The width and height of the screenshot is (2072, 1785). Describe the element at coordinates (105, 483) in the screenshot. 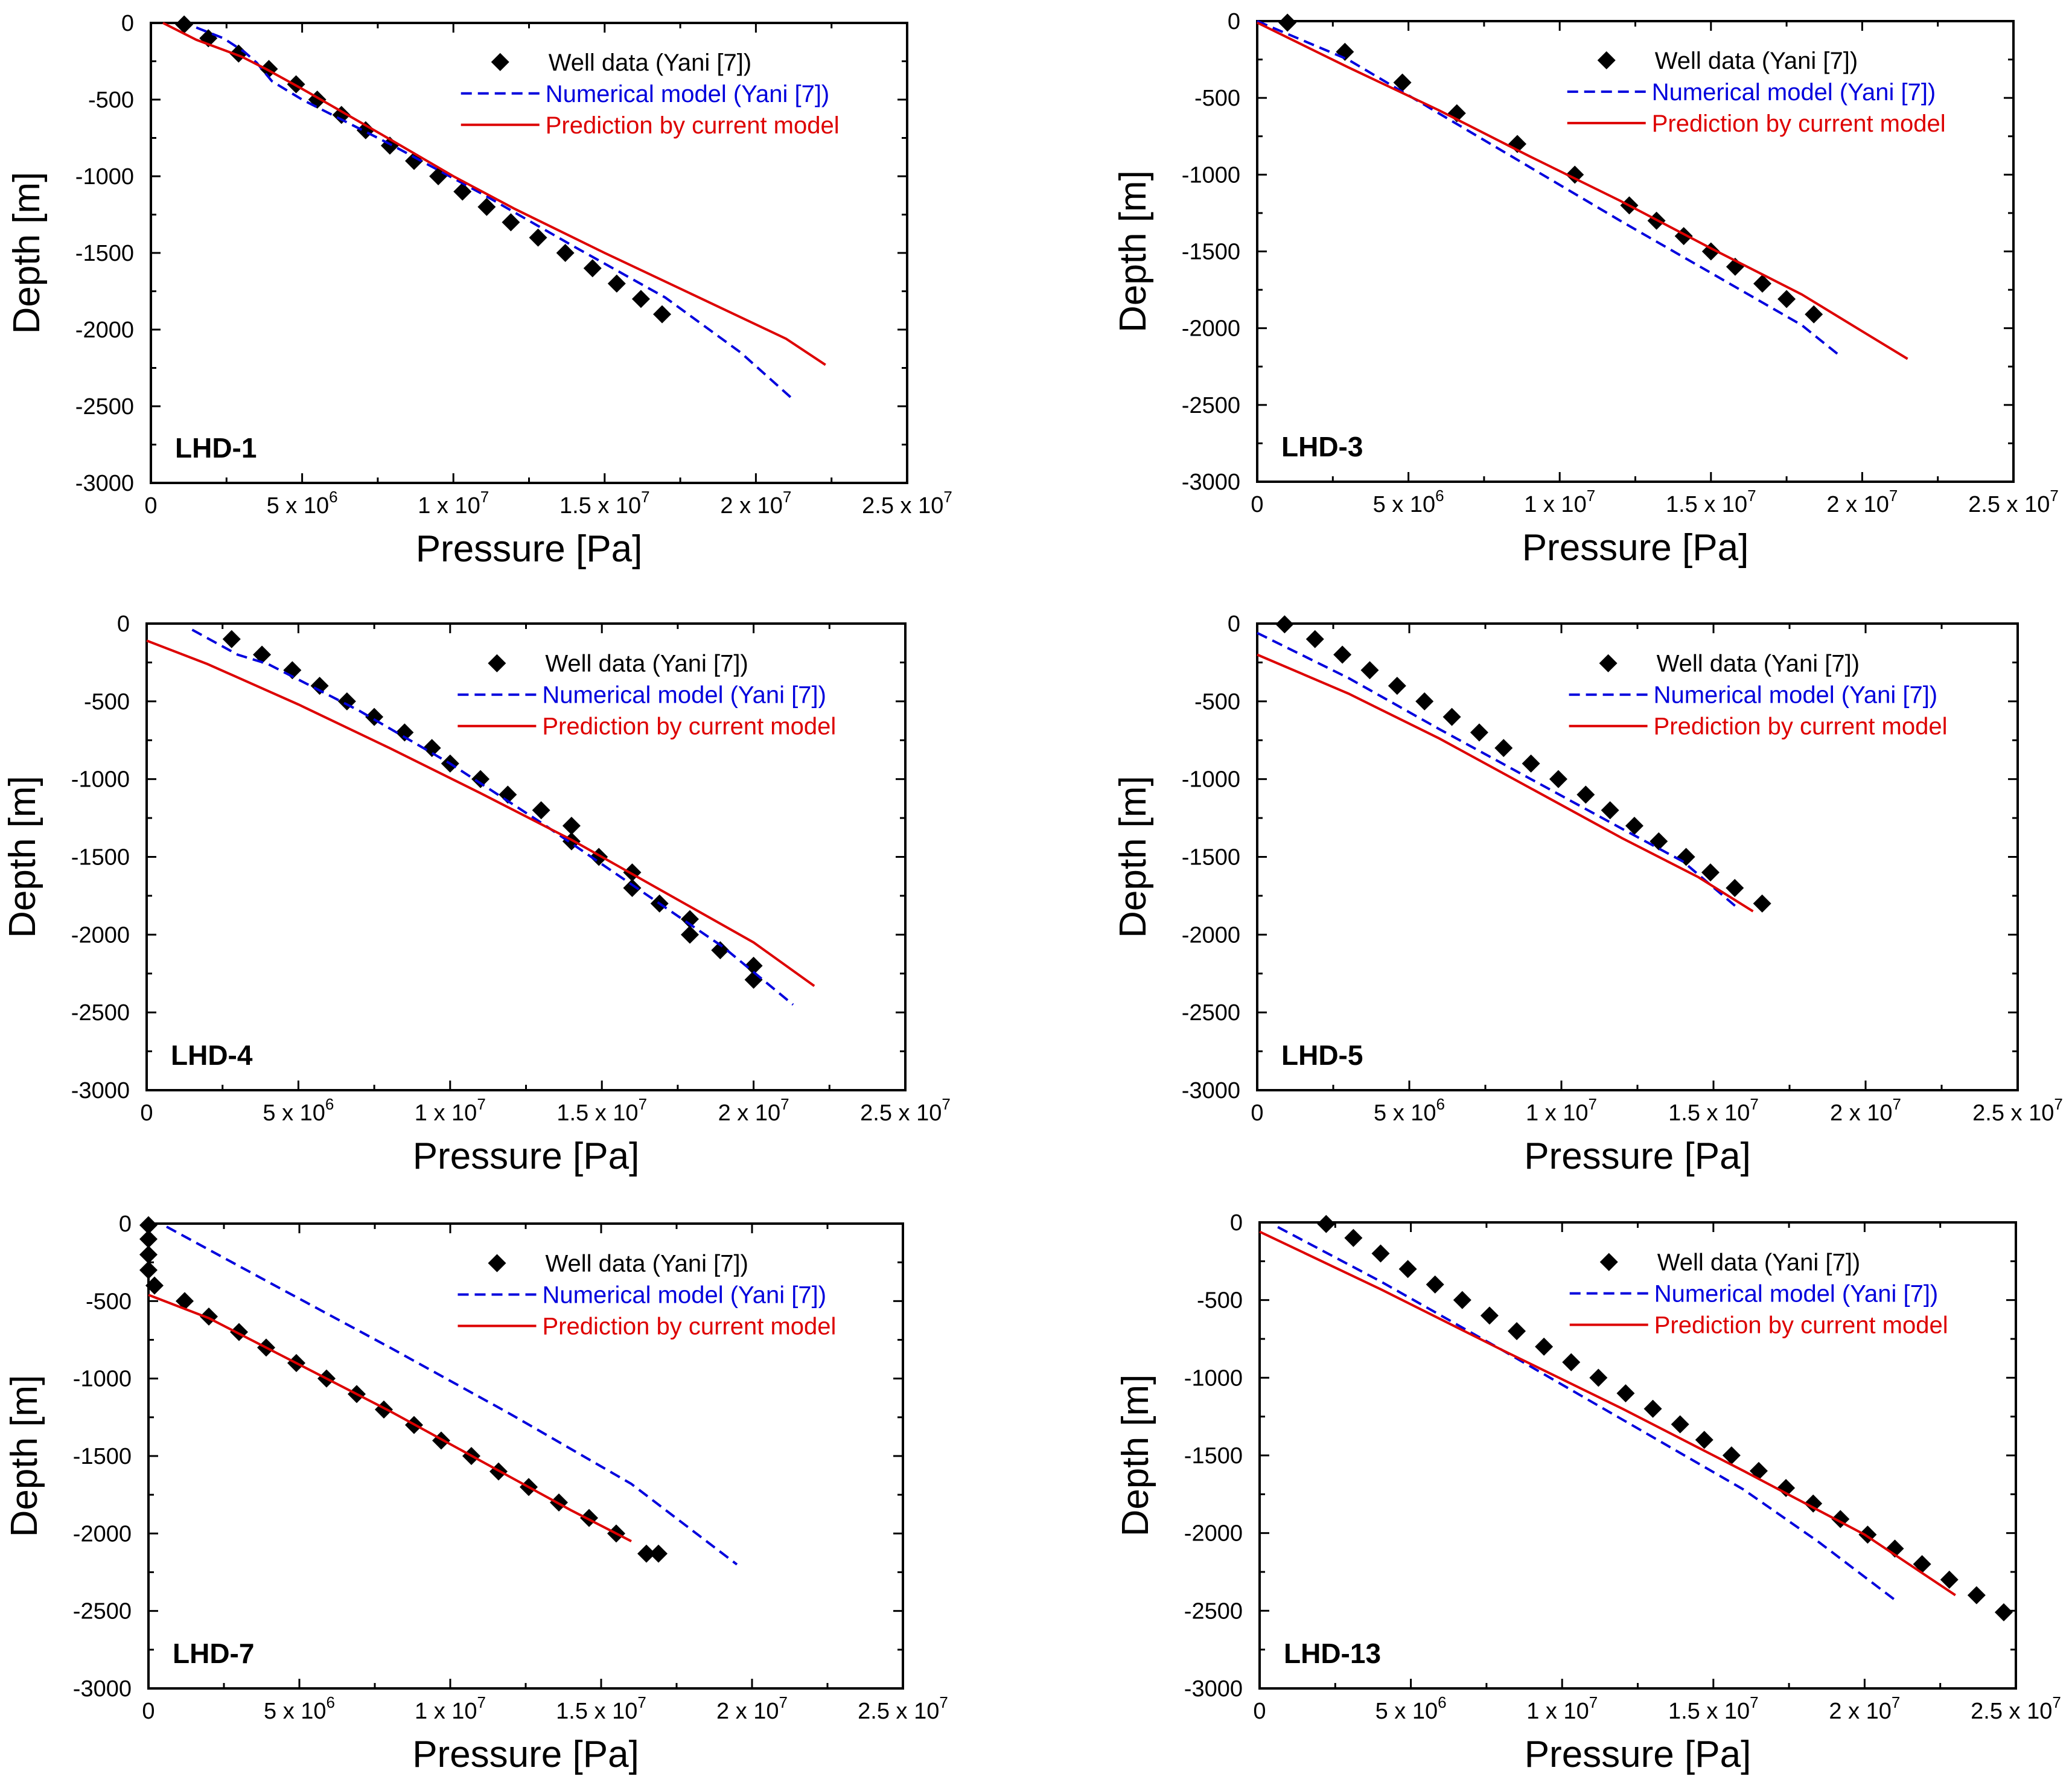

I see `y-tick-label: -3000` at that location.